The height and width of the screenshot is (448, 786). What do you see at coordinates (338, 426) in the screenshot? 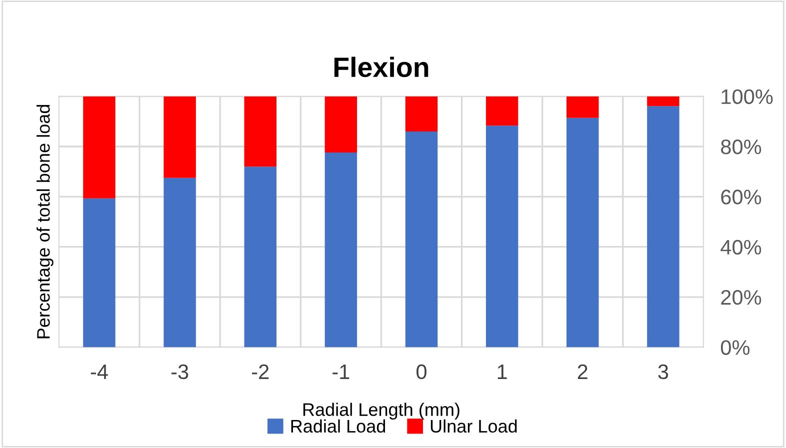
I see `legend-label: Radial Load` at bounding box center [338, 426].